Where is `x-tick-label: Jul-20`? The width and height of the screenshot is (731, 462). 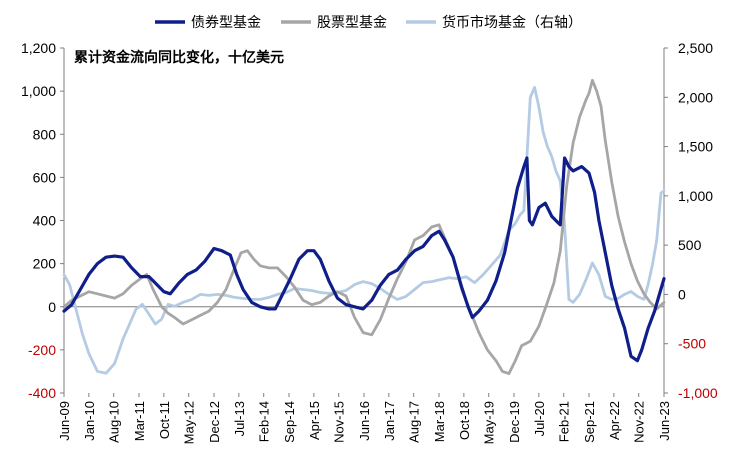
x-tick-label: Jul-20 is located at coordinates (539, 418).